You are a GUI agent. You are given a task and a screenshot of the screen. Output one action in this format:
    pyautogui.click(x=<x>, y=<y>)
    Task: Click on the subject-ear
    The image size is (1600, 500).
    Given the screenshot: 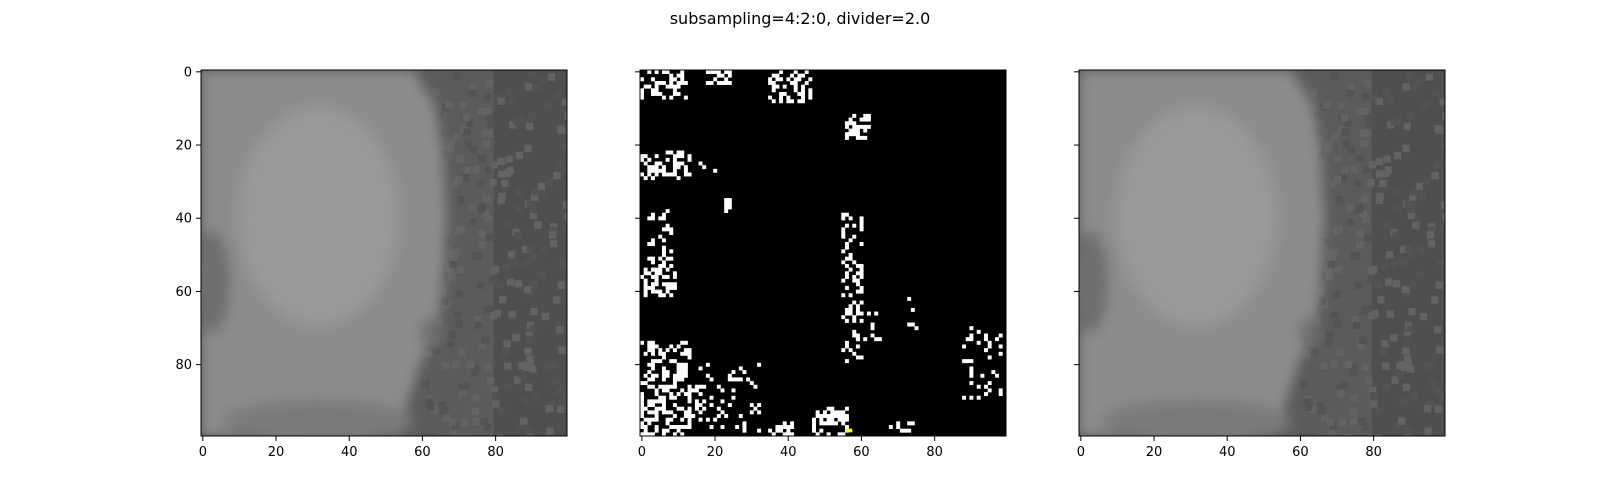 What is the action you would take?
    pyautogui.click(x=1309, y=333)
    